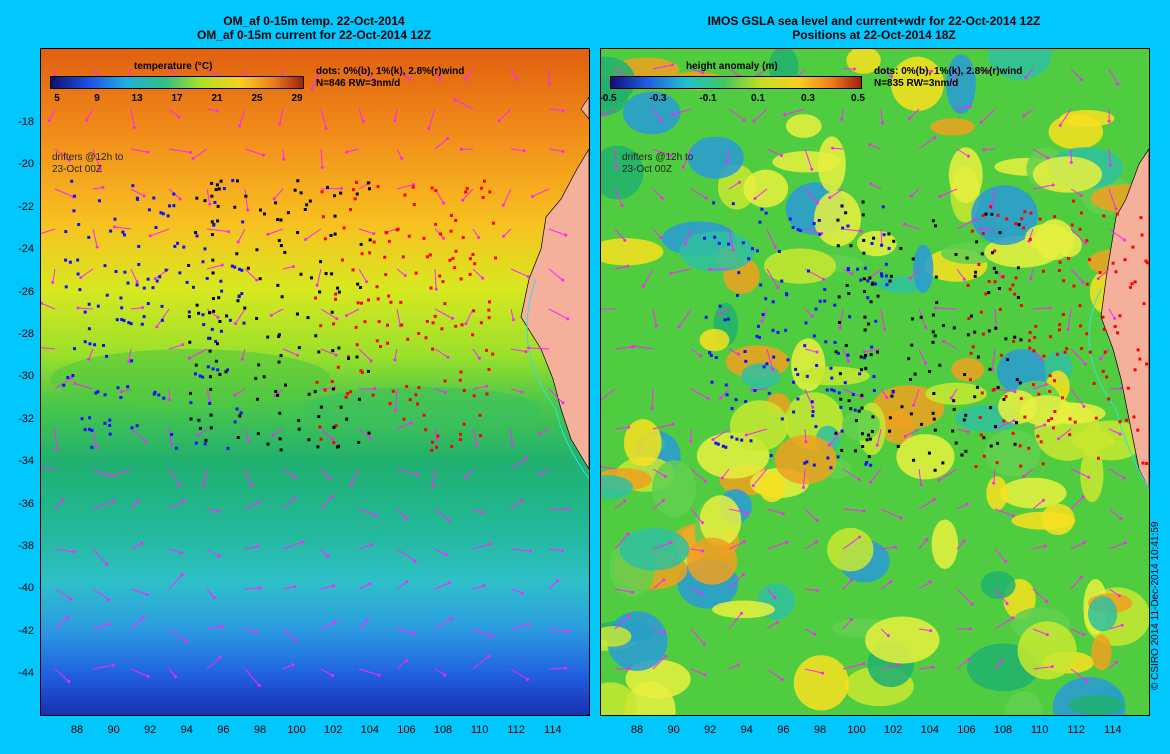 The image size is (1170, 754). What do you see at coordinates (26, 461) in the screenshot?
I see `latitude-tick: -34` at bounding box center [26, 461].